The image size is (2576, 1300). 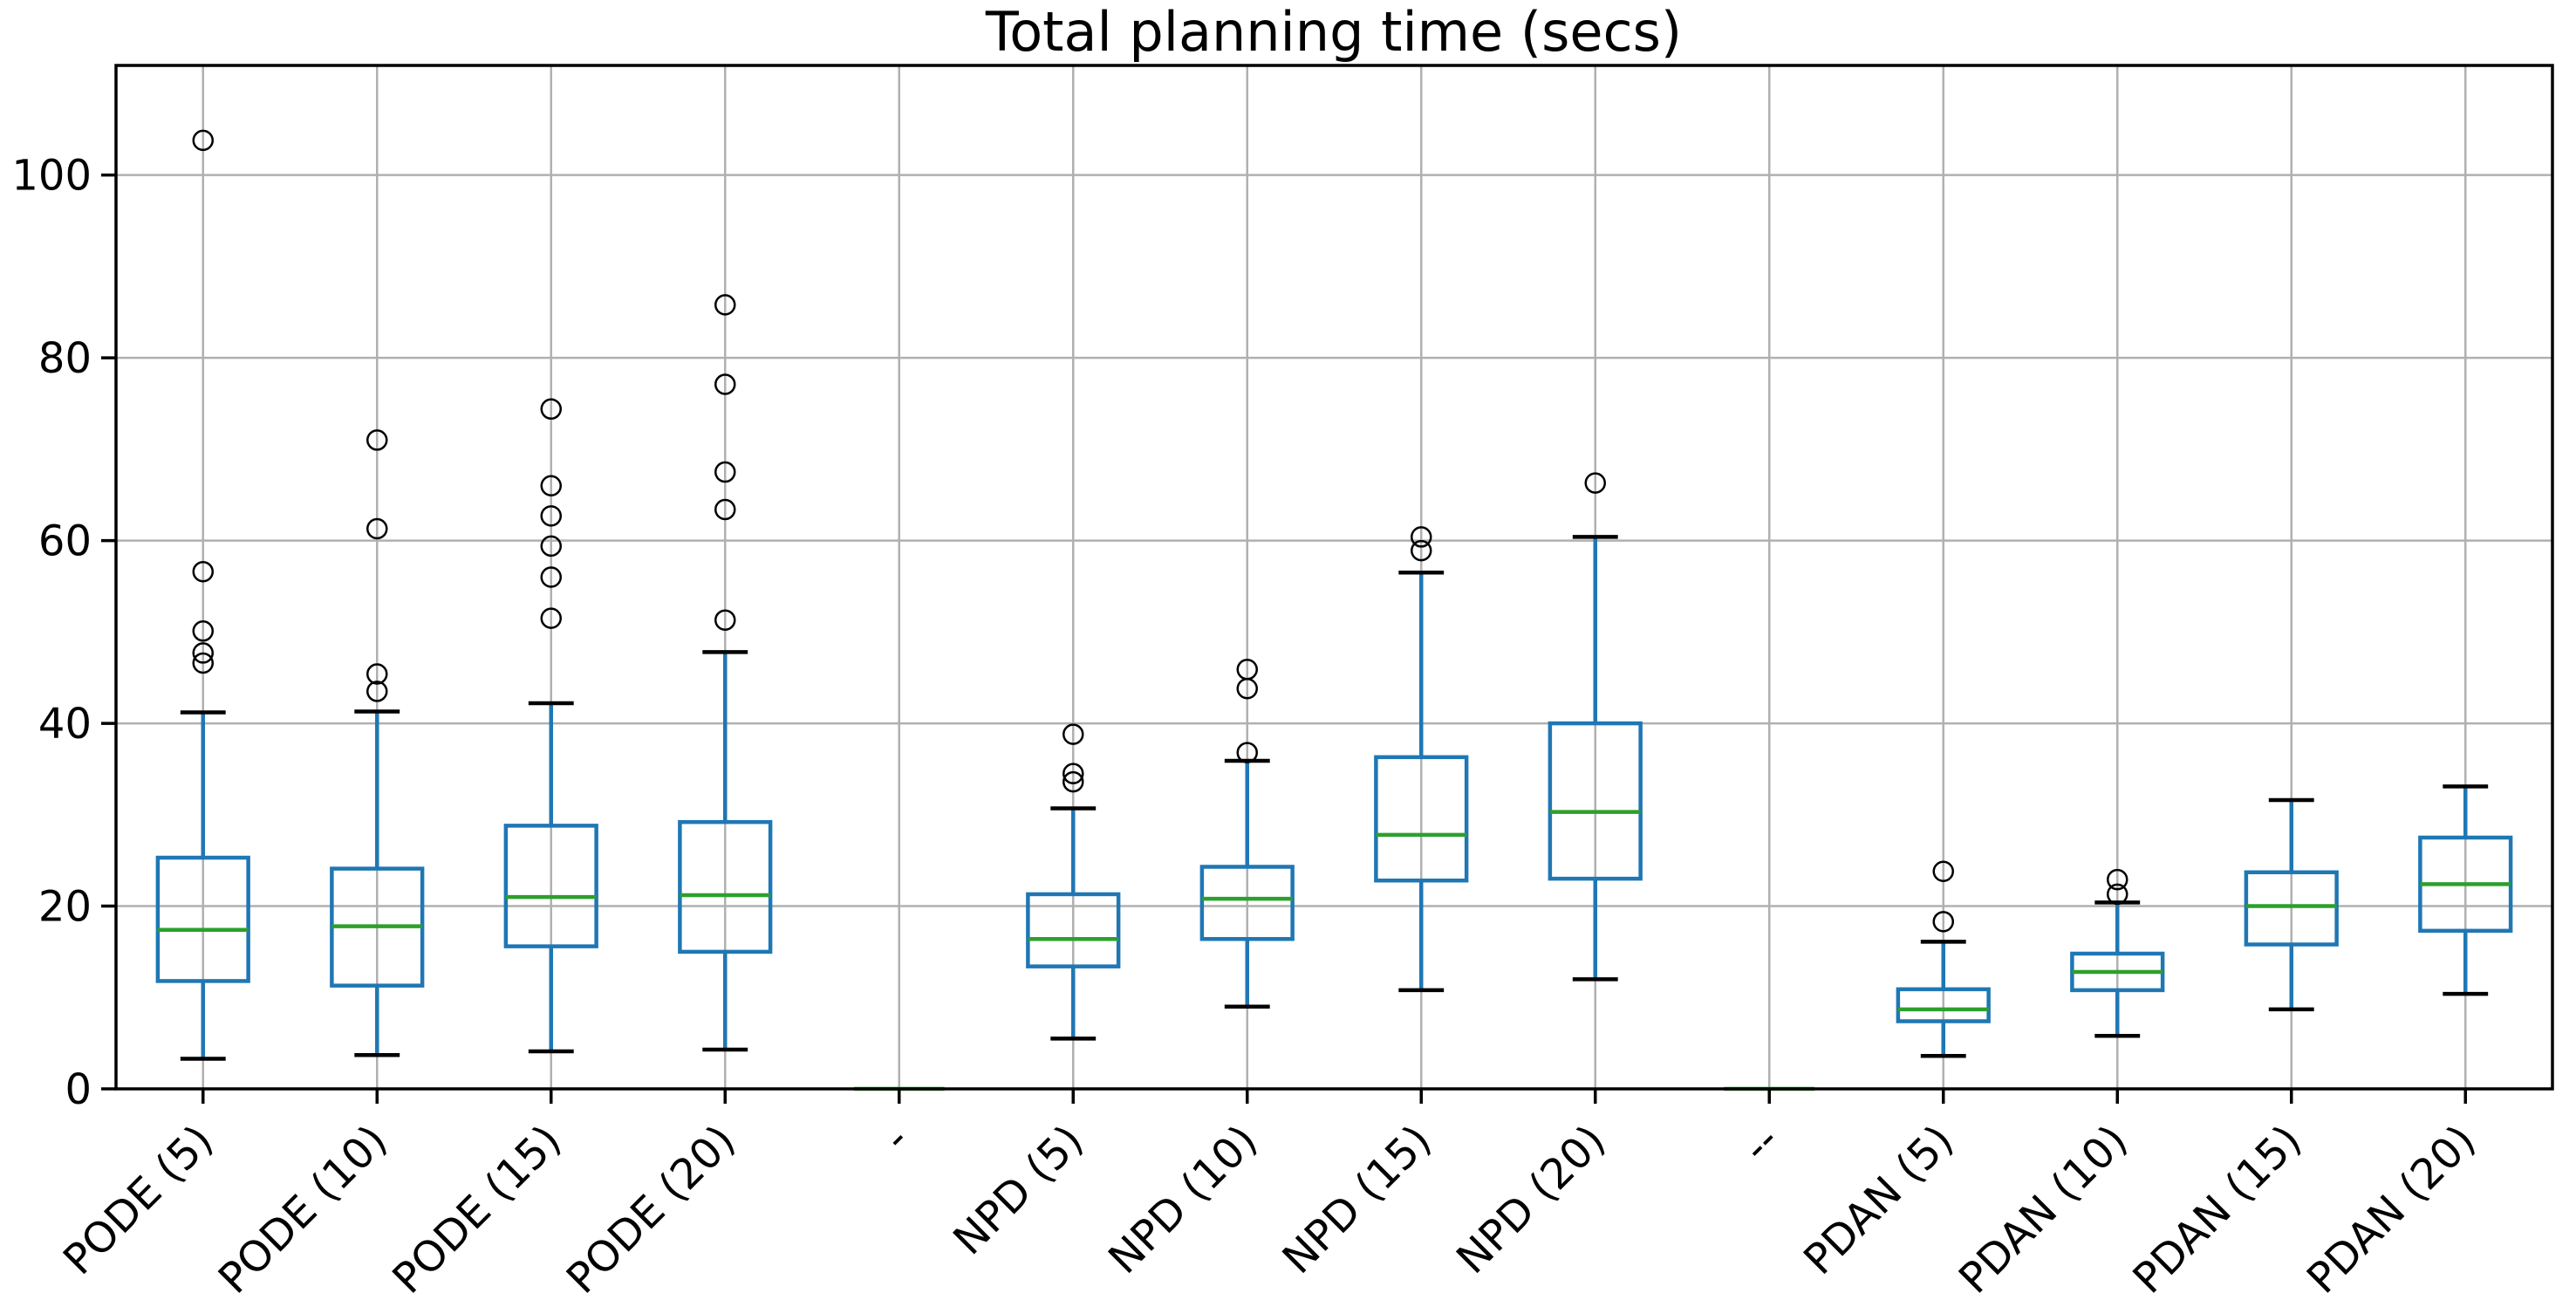 What do you see at coordinates (303, 1208) in the screenshot?
I see `x-tick-label-pode-10: PODE (10)` at bounding box center [303, 1208].